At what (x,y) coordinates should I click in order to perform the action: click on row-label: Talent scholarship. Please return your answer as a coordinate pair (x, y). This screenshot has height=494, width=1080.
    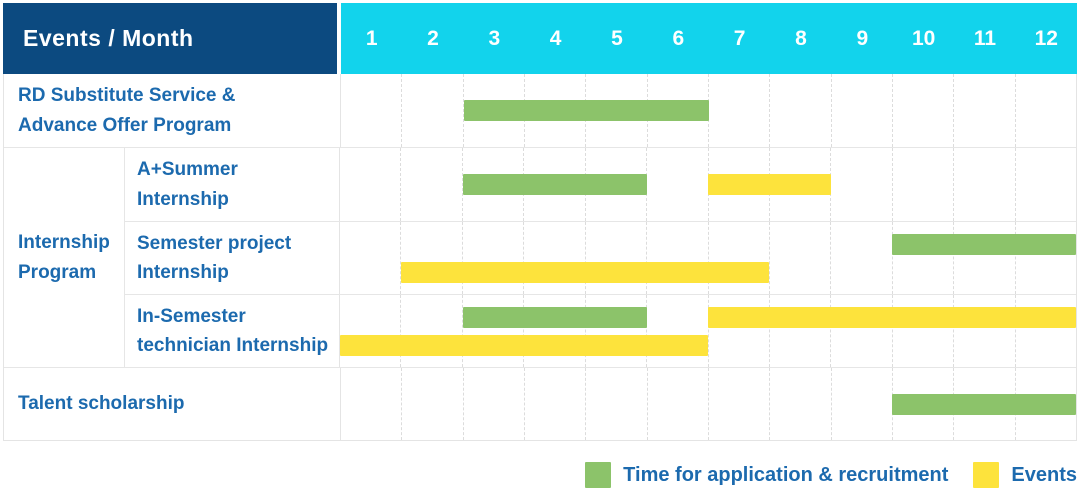
    Looking at the image, I should click on (101, 404).